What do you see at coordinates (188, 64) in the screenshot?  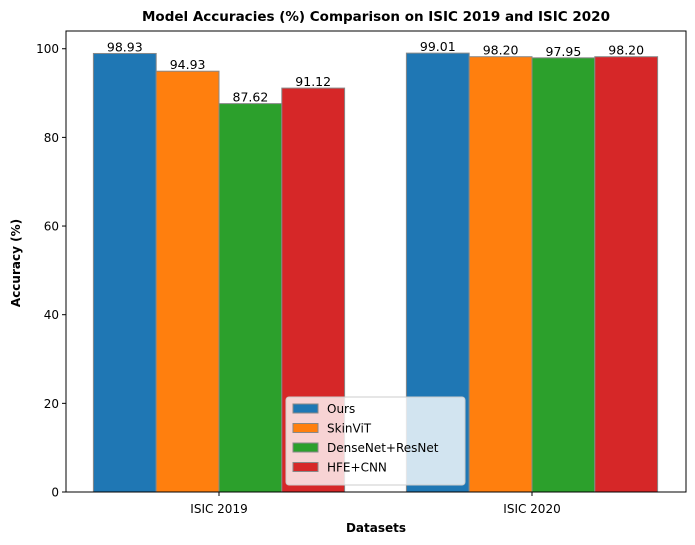 I see `data-label: 94.93` at bounding box center [188, 64].